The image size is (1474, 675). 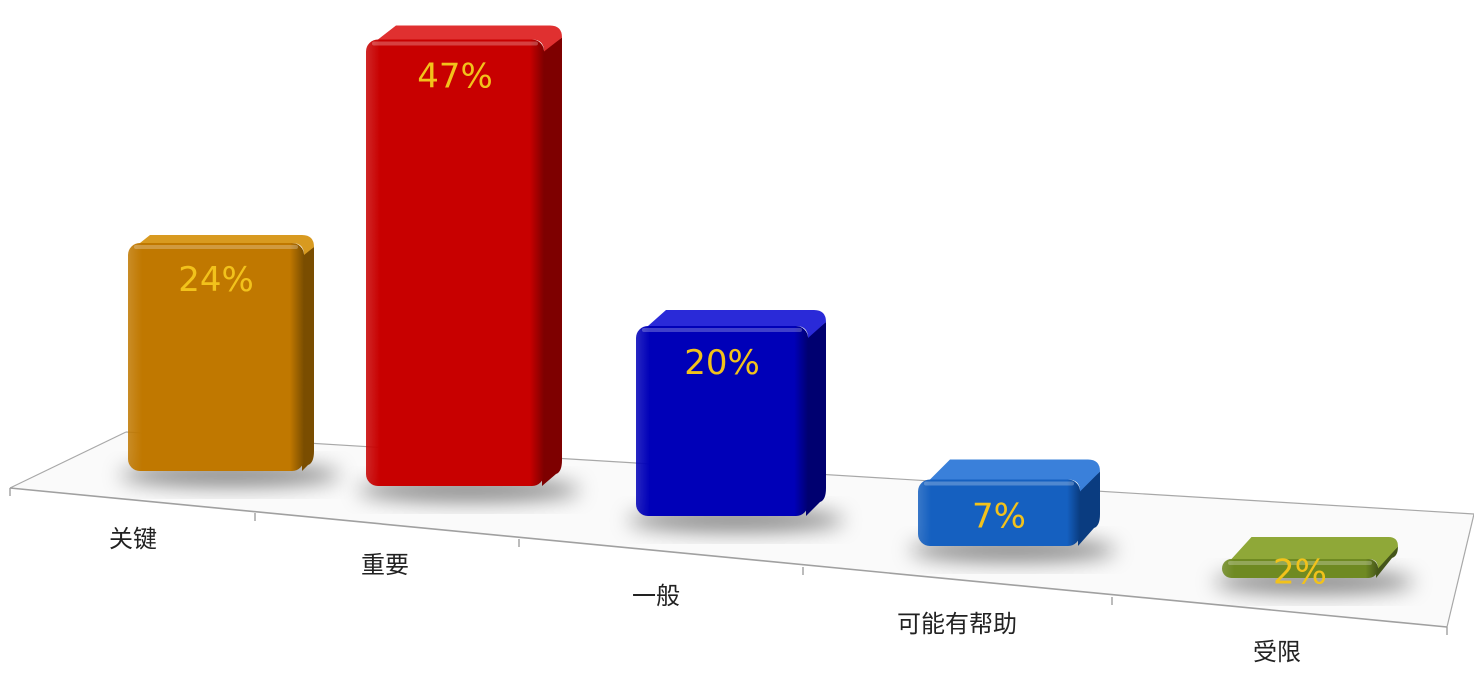 What do you see at coordinates (216, 280) in the screenshot?
I see `bar-value-label: 24%` at bounding box center [216, 280].